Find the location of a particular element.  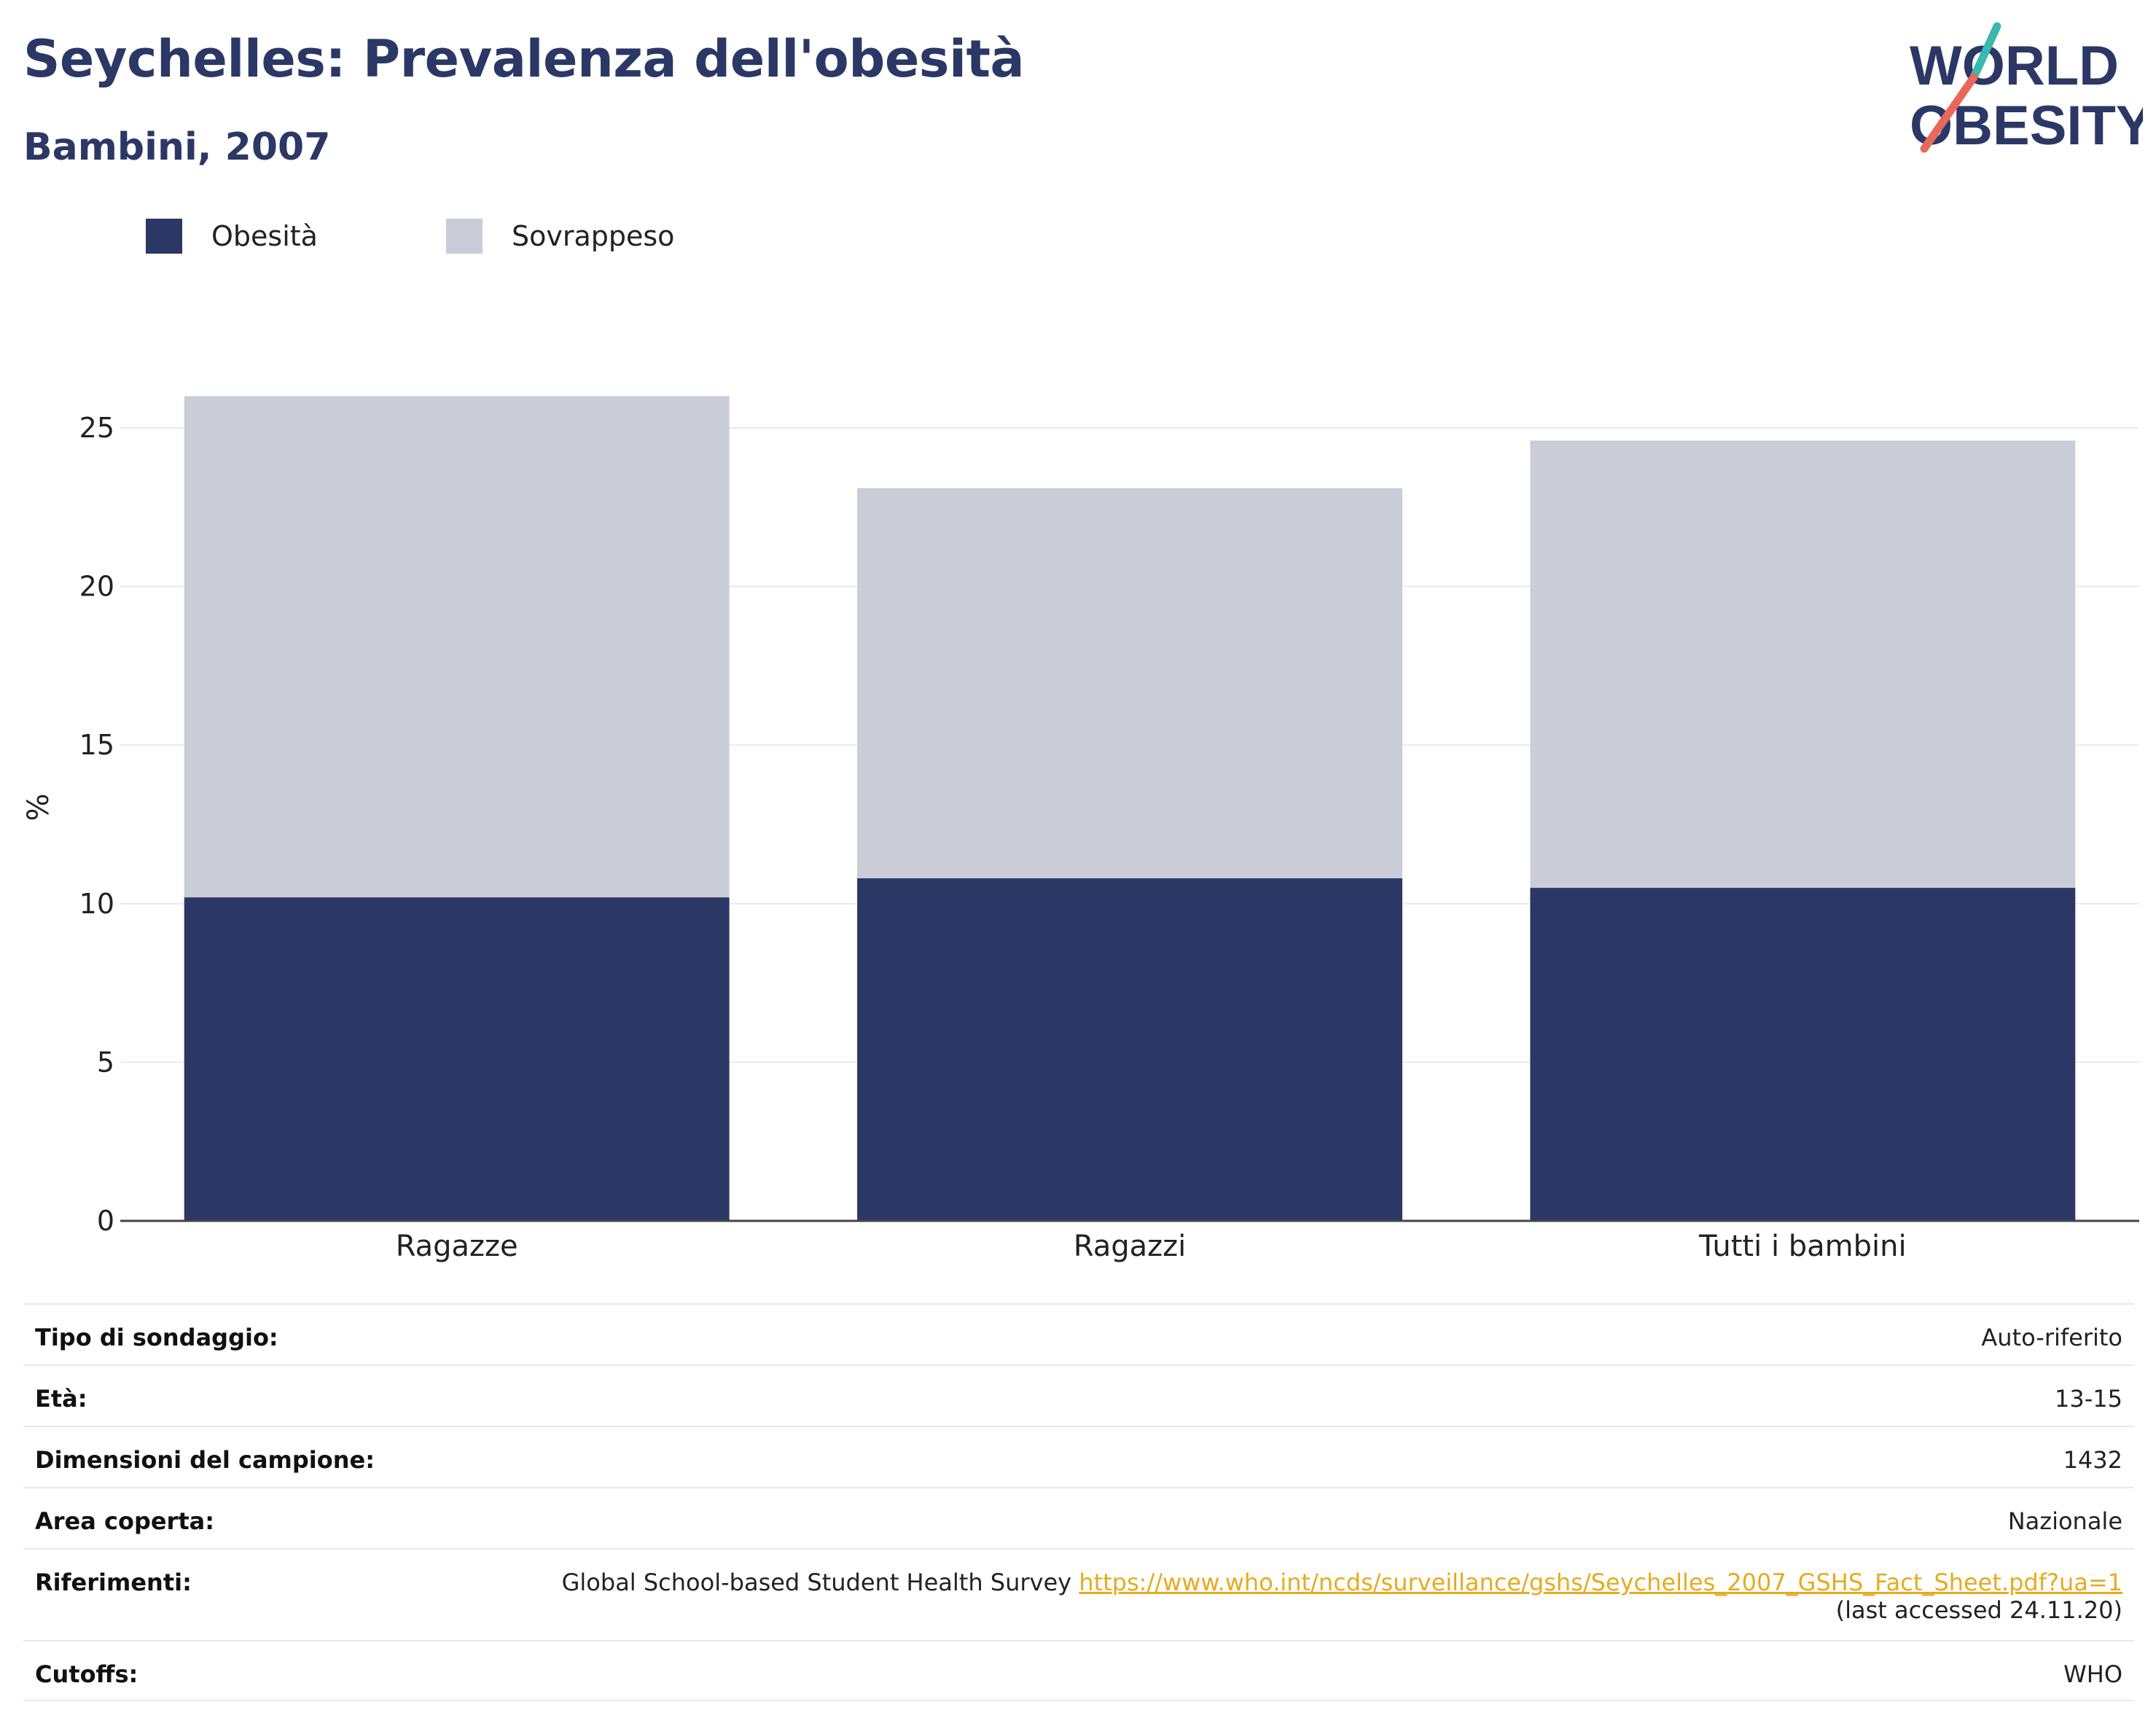

info-row-sample-size: Dimensioni del campione: 1432 is located at coordinates (1079, 1457).